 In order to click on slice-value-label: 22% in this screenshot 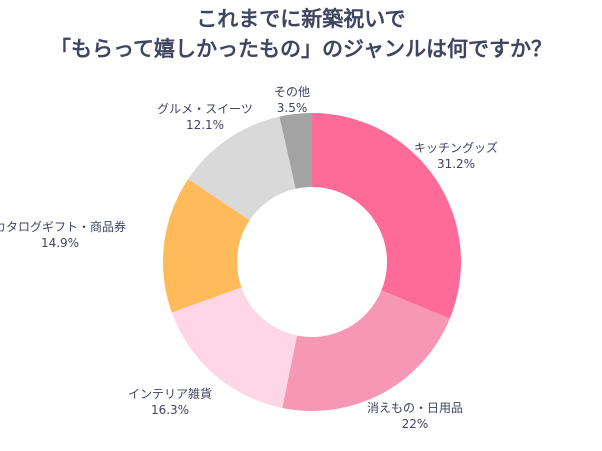, I will do `click(415, 424)`.